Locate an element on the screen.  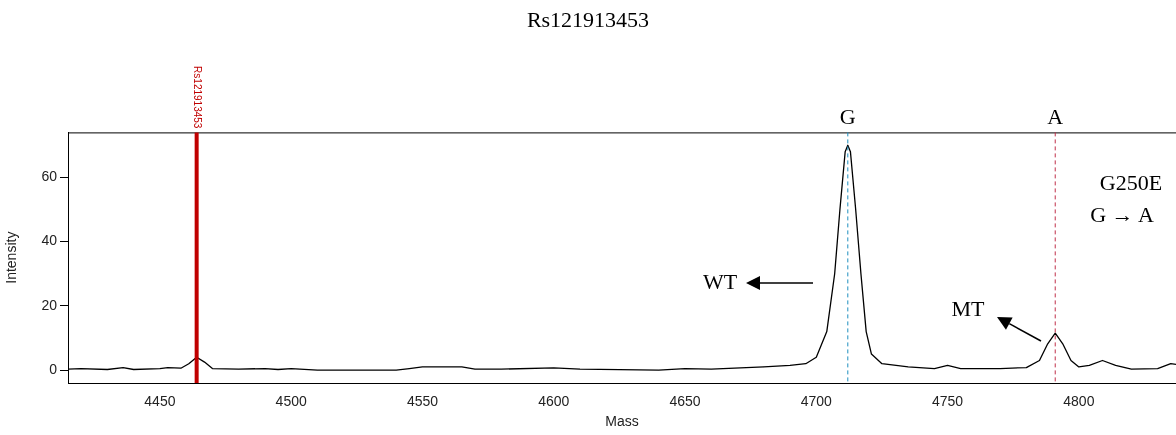
y-tick-label: 20 is located at coordinates (49, 304).